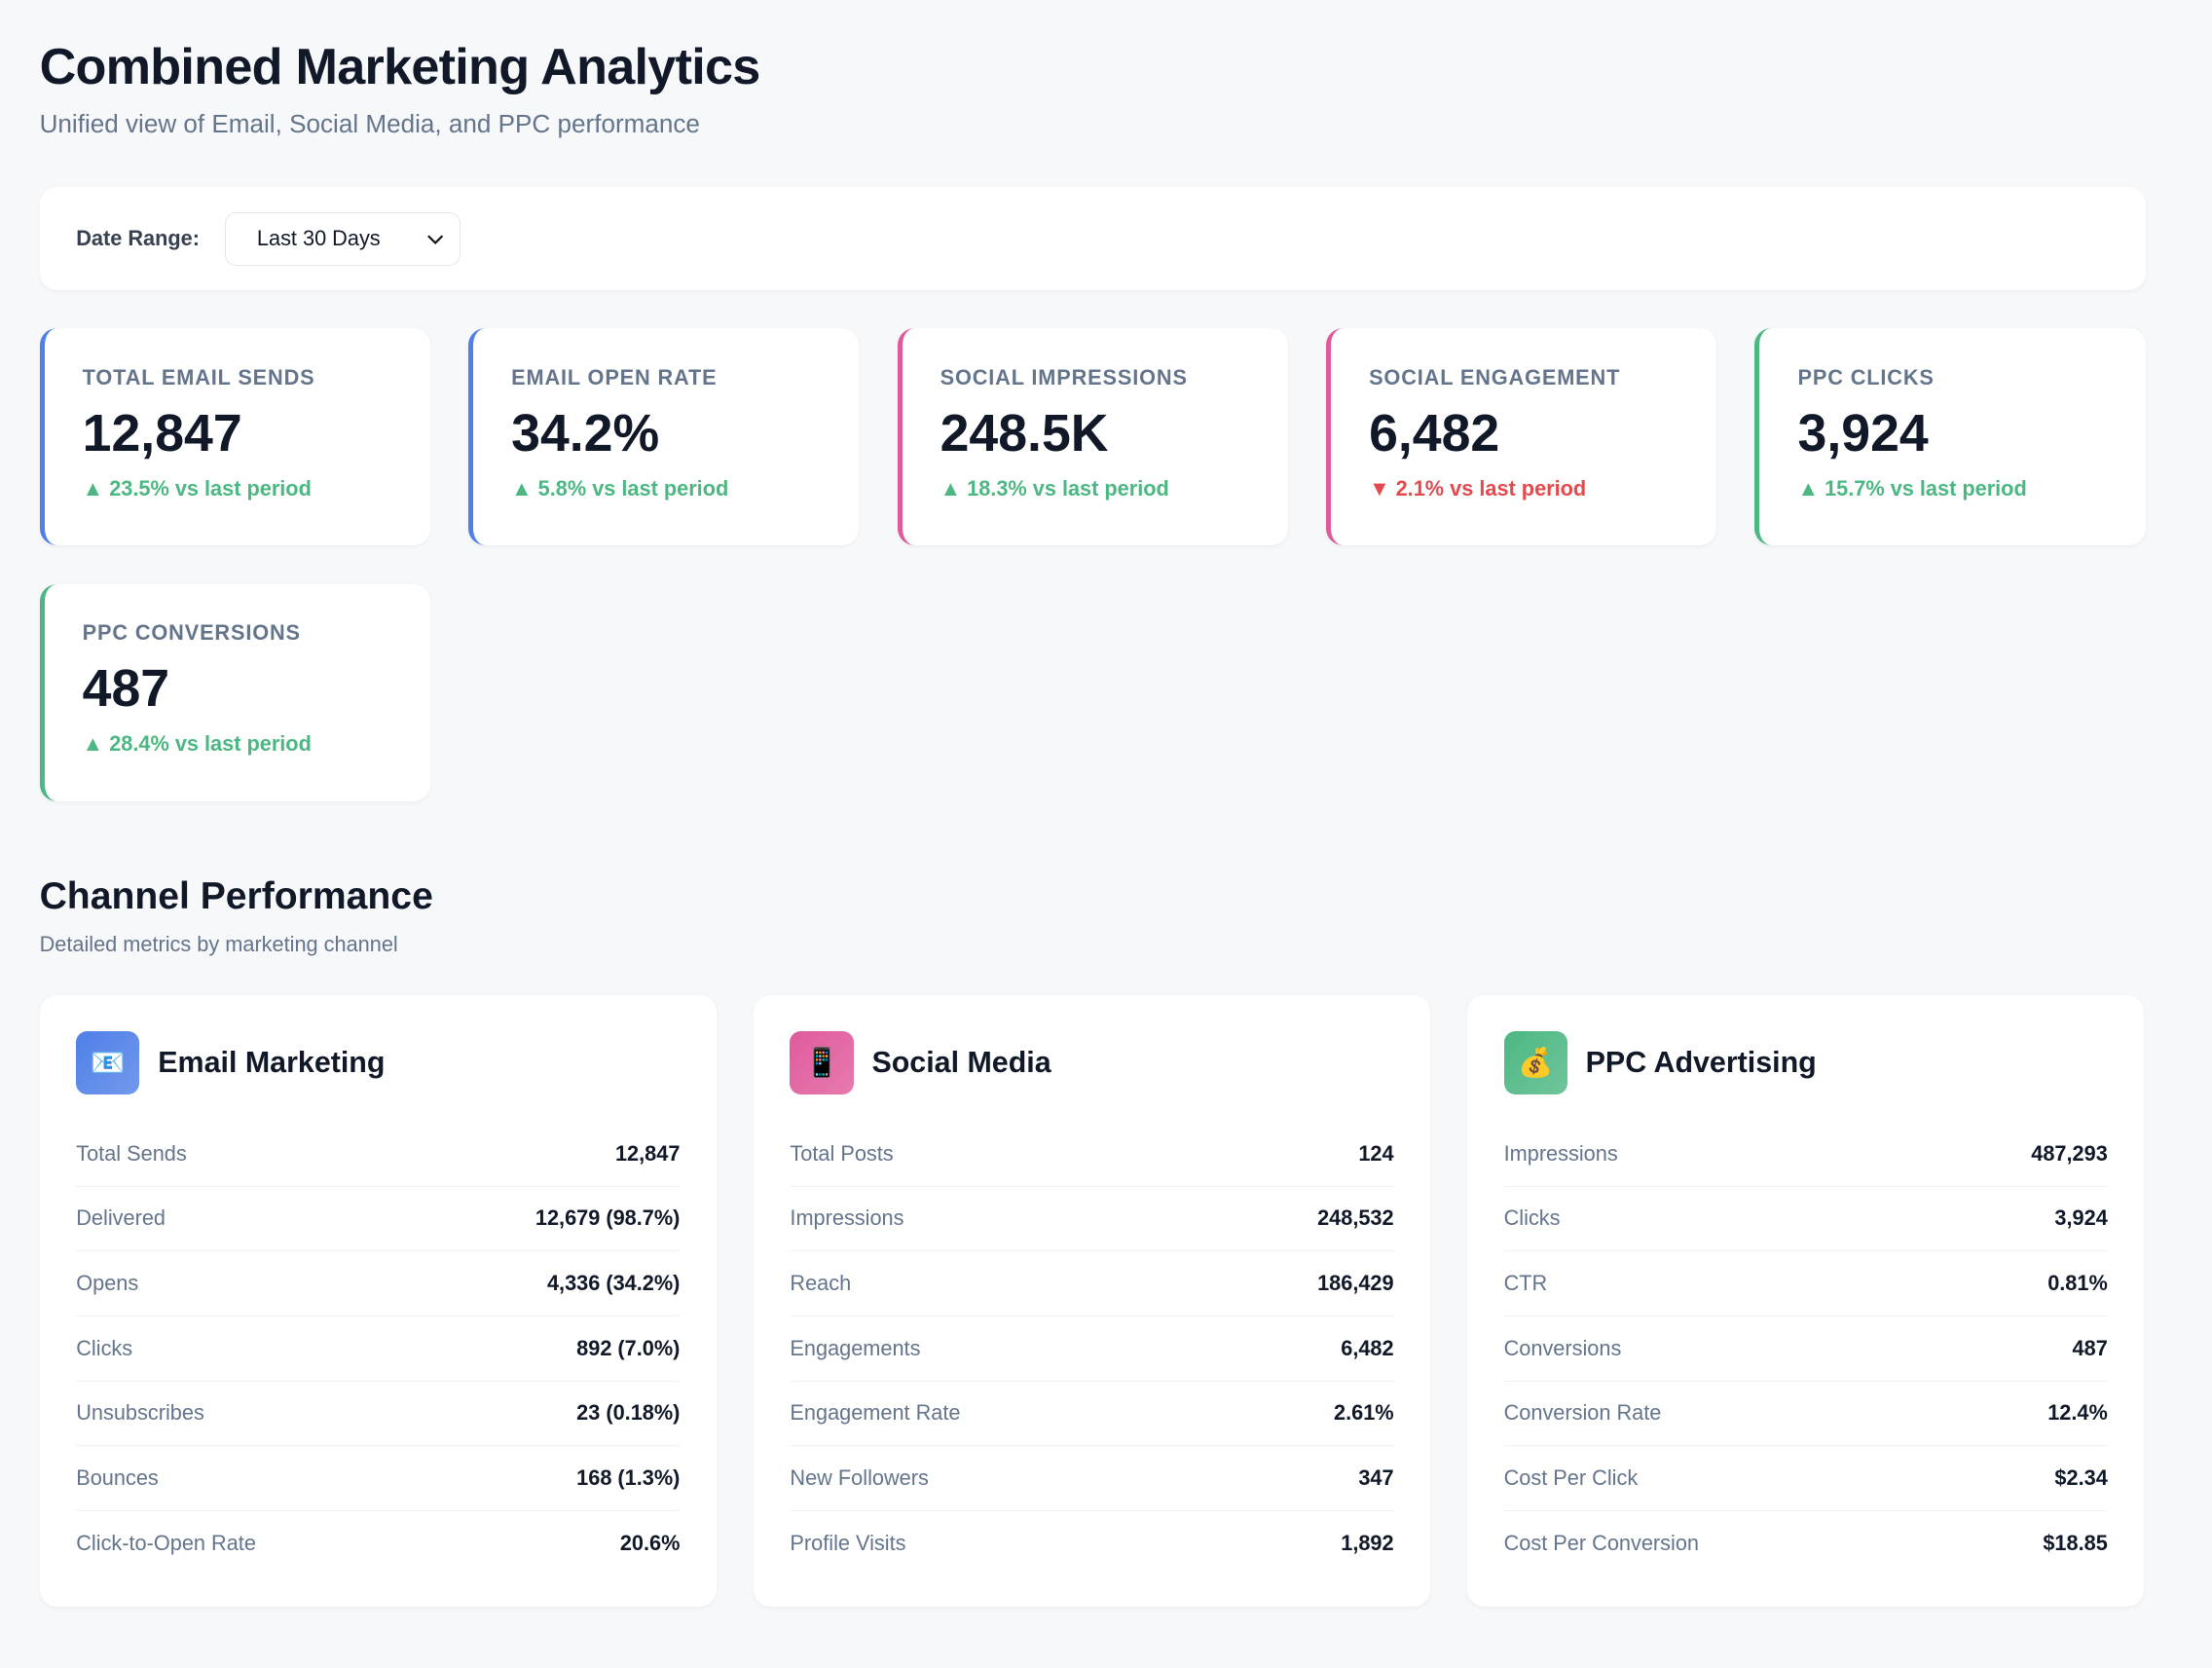  I want to click on metric-row: CTR 0.81%, so click(1805, 1283).